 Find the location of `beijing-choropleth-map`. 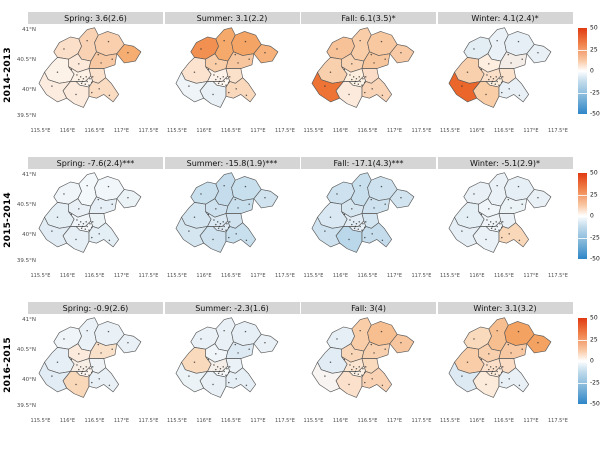

beijing-choropleth-map is located at coordinates (363, 212).